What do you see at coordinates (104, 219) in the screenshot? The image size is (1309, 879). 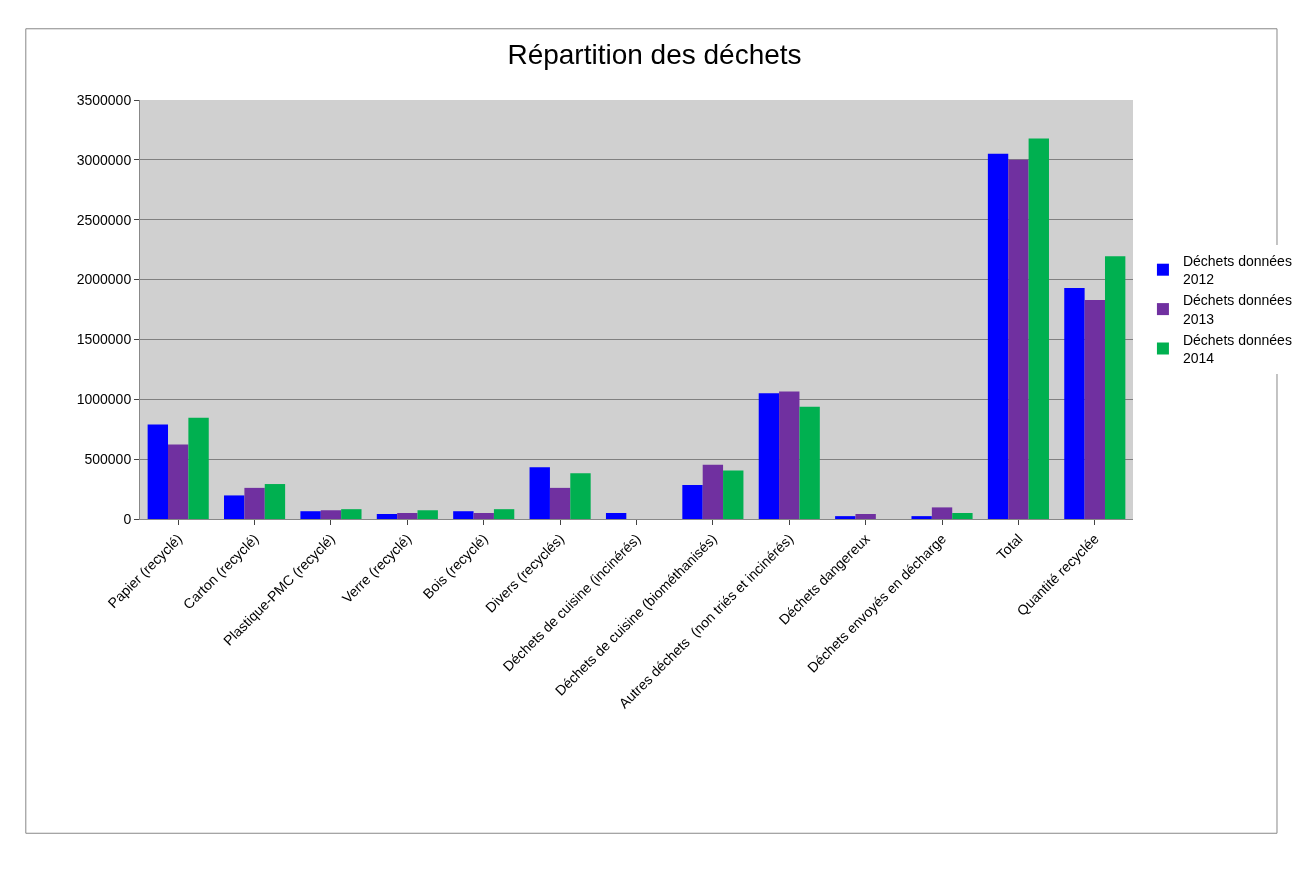 I see `y-tick-label: 2500000` at bounding box center [104, 219].